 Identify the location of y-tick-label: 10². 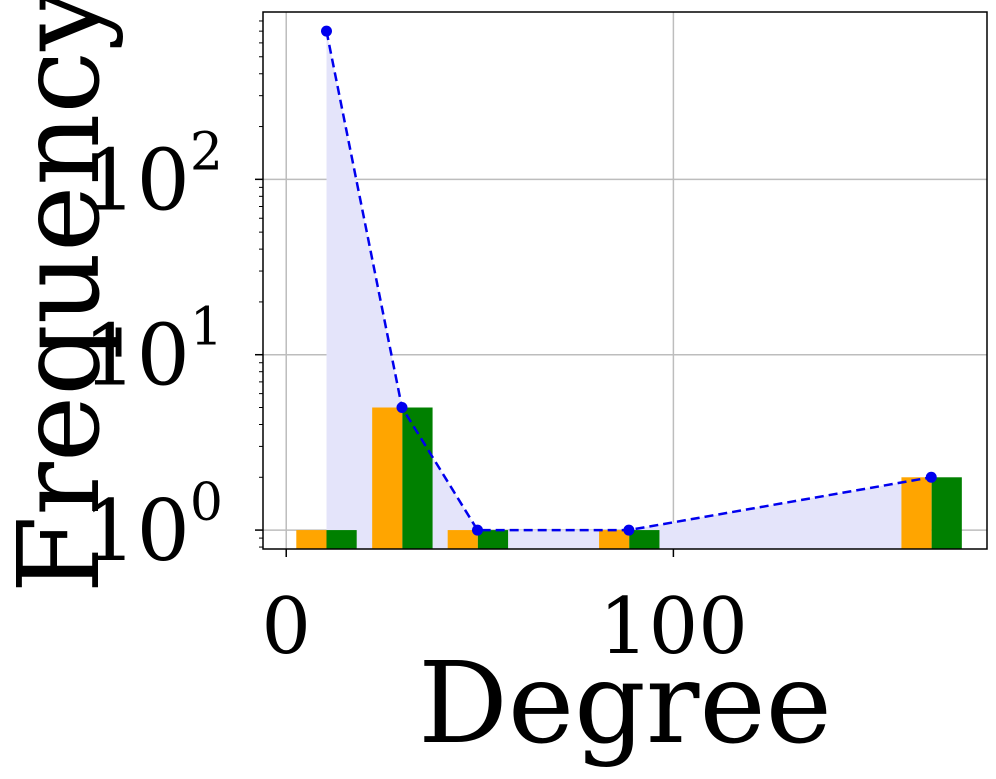
(153, 175).